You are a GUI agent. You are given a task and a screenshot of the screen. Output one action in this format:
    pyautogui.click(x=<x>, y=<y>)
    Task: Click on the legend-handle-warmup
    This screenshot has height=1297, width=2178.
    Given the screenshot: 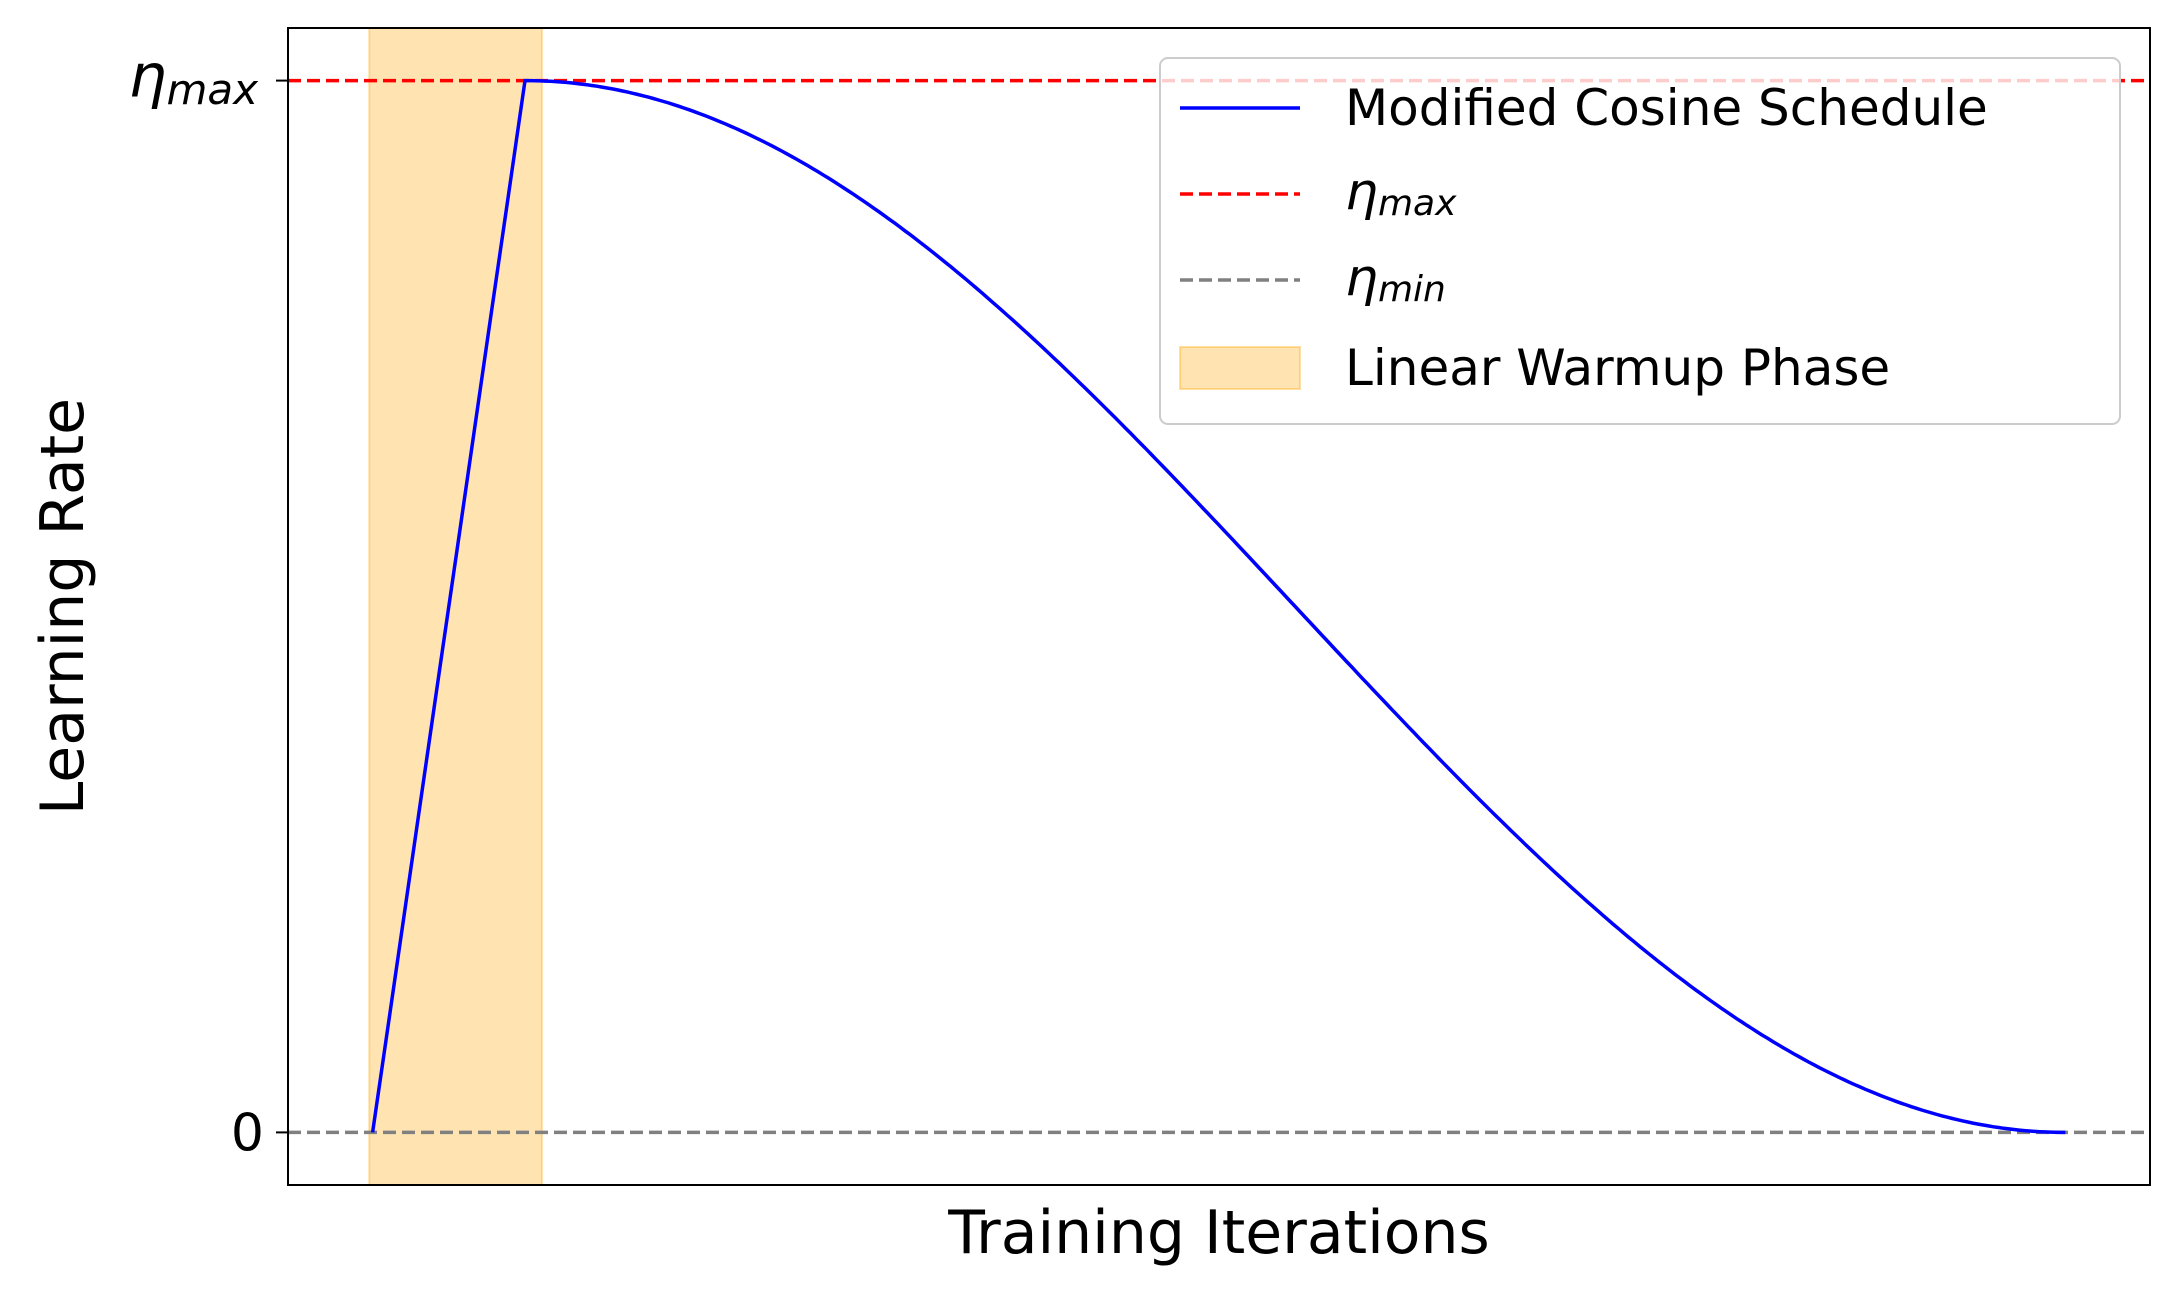 What is the action you would take?
    pyautogui.click(x=1240, y=368)
    